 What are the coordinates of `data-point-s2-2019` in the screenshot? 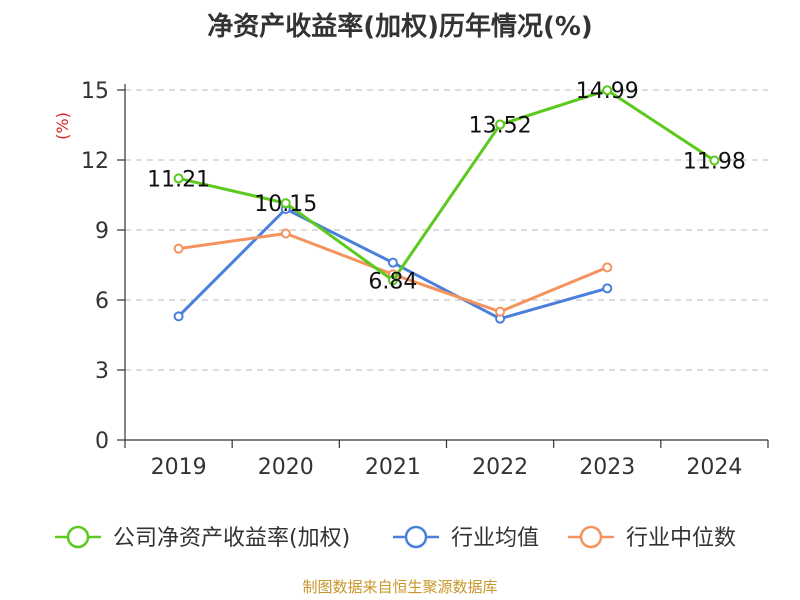 It's located at (178, 248).